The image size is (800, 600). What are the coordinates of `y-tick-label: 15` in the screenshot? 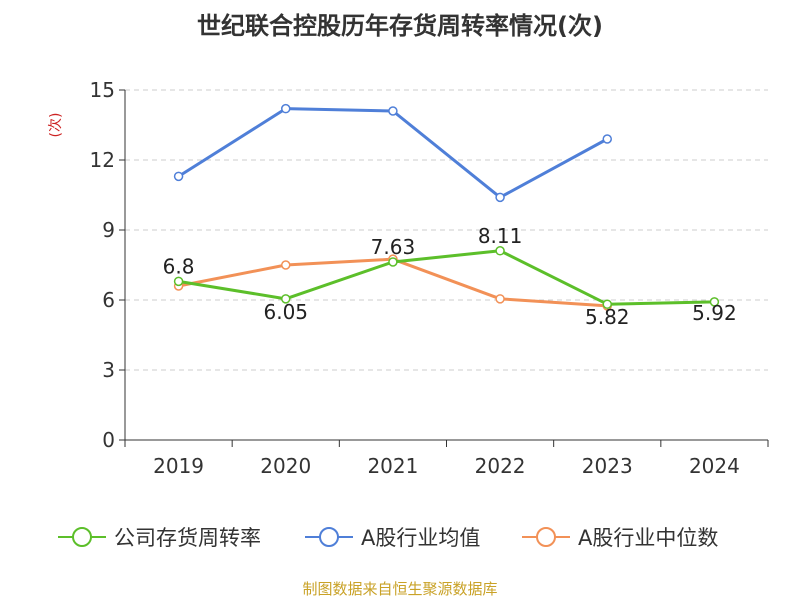 It's located at (102, 90).